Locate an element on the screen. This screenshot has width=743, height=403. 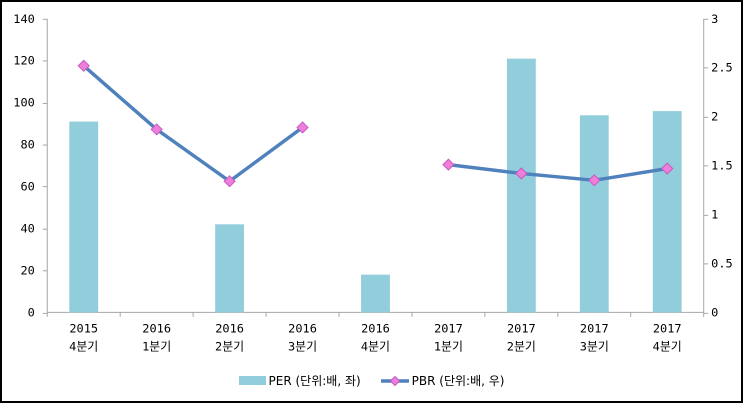
legend-item-per: PER (단위:배, 좌) is located at coordinates (299, 380).